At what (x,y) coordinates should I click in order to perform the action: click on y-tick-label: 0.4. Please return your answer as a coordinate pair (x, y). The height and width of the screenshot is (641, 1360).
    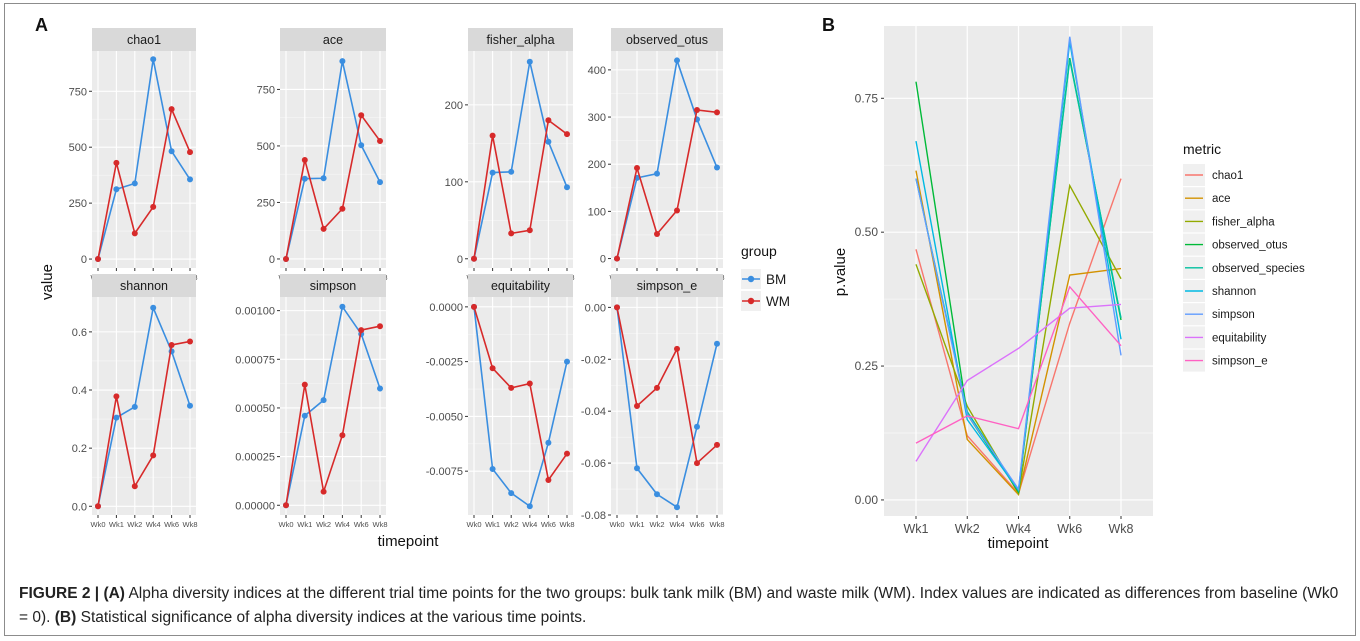
    Looking at the image, I should click on (79, 391).